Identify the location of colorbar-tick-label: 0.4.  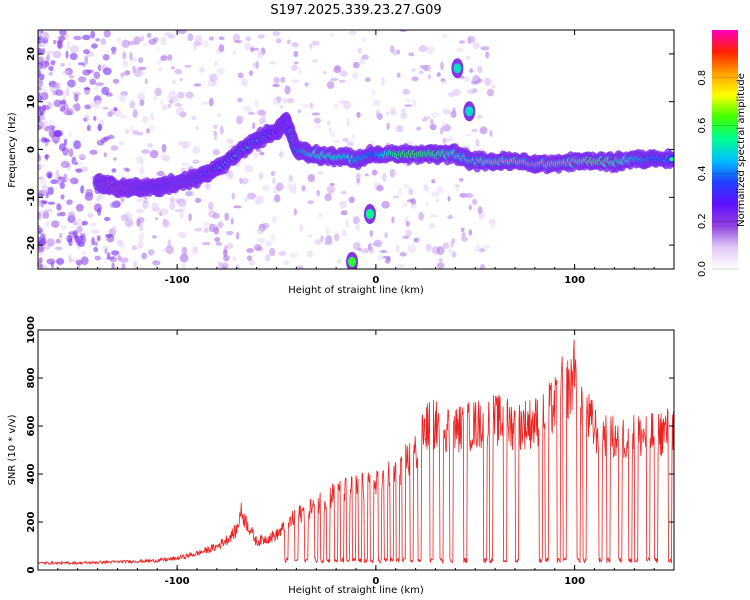
(702, 173).